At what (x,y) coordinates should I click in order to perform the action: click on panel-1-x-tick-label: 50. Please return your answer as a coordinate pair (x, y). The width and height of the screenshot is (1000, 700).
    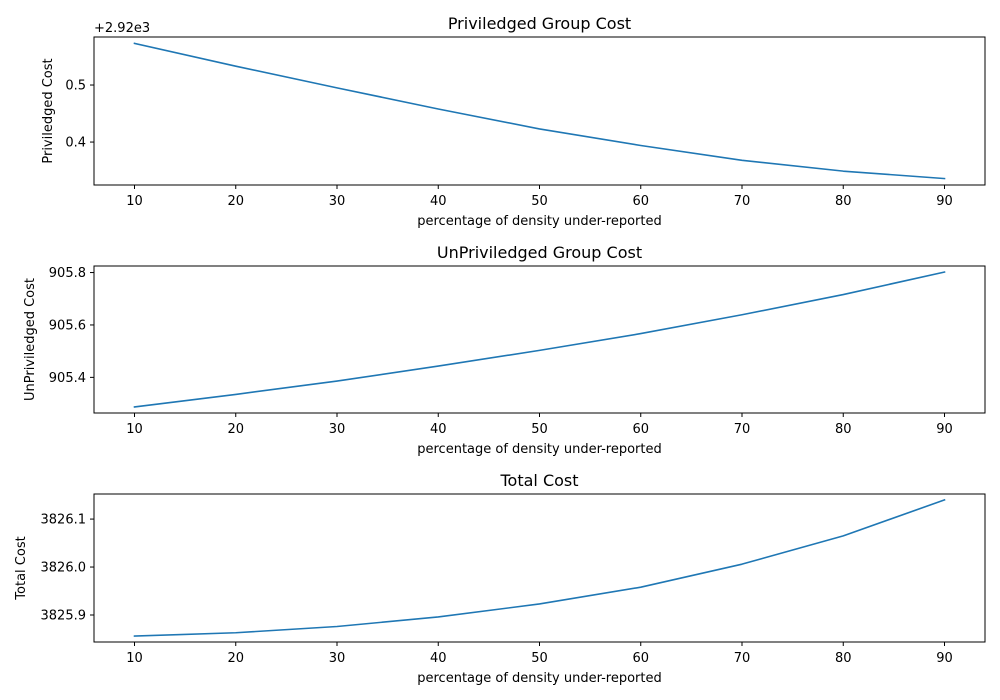
    Looking at the image, I should click on (539, 201).